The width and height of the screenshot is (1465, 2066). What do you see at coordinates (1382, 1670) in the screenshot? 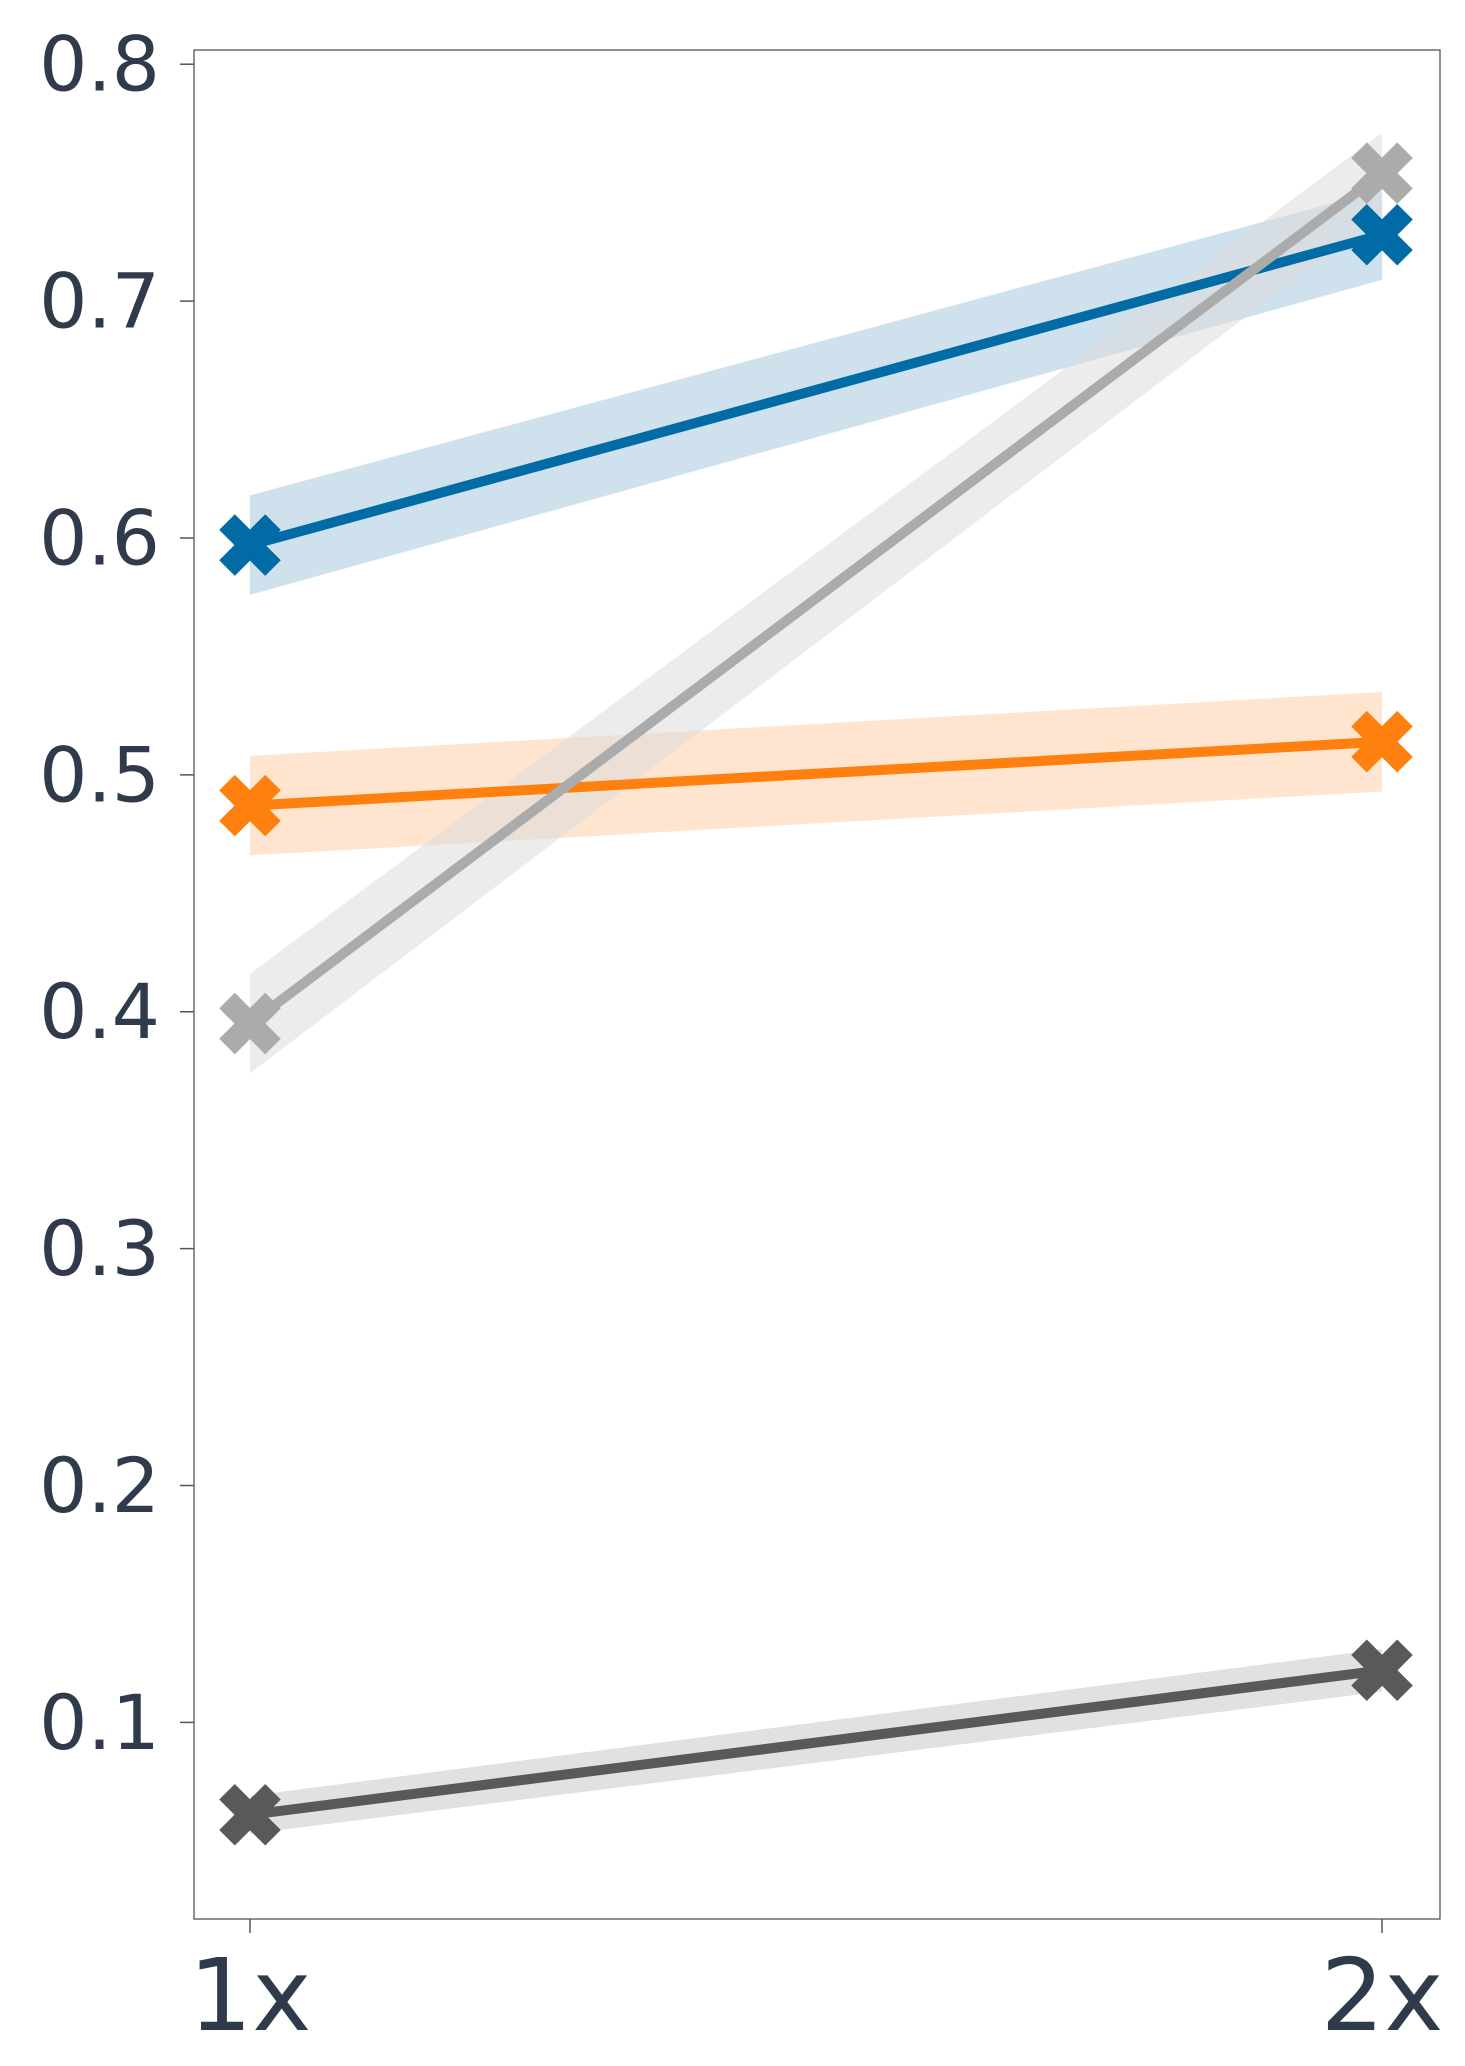
I see `data-point-series-4-2x` at bounding box center [1382, 1670].